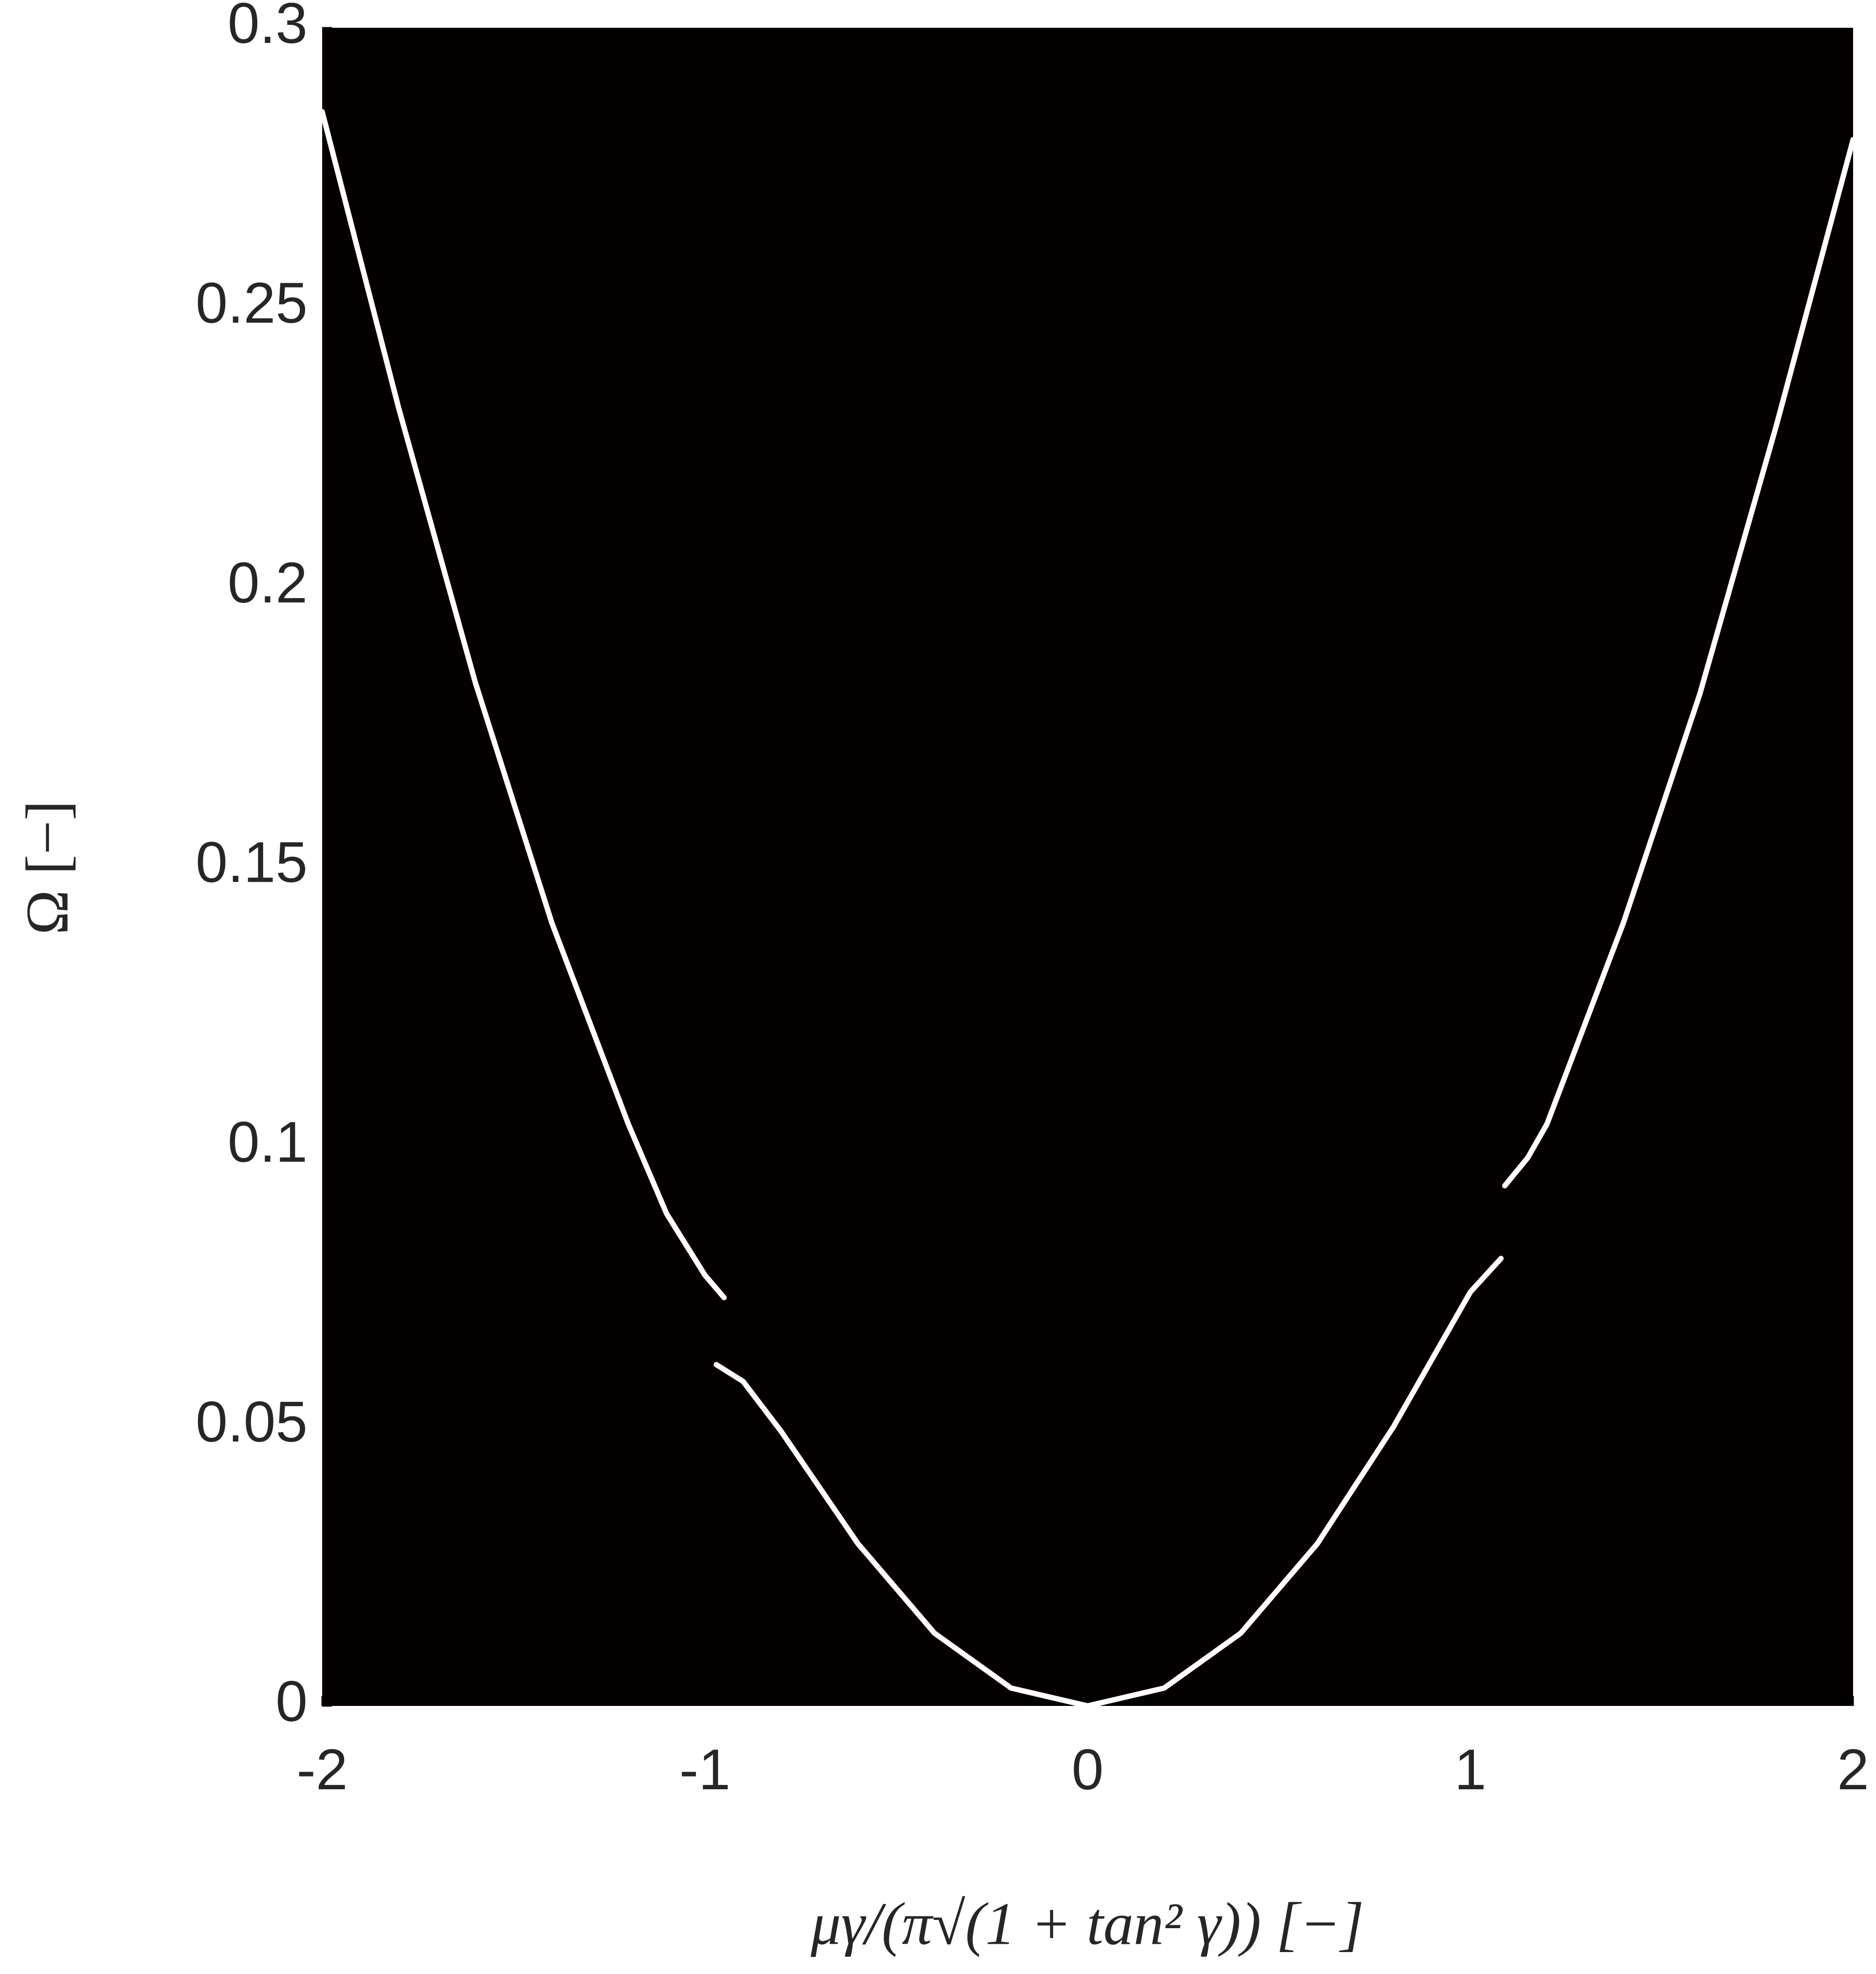  I want to click on y-tick-label: 0.1, so click(268, 1143).